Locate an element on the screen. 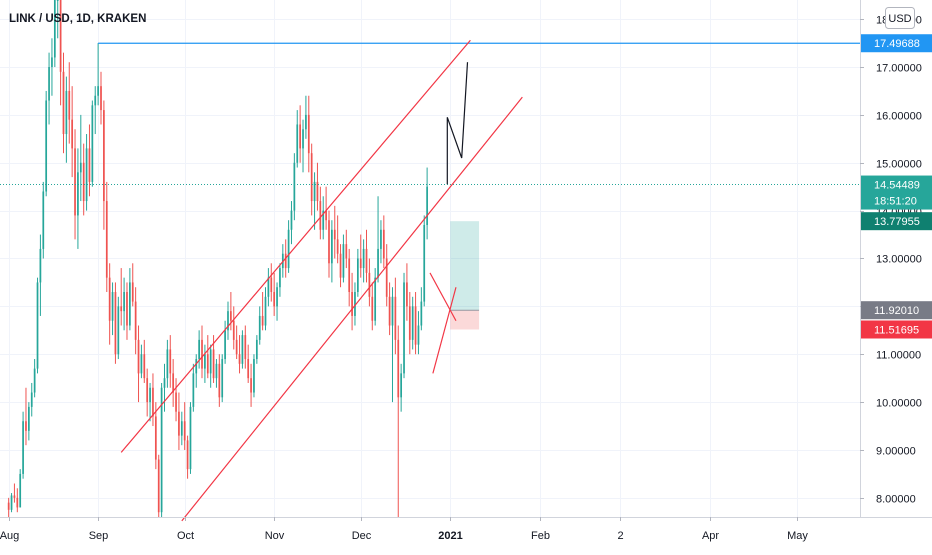 The width and height of the screenshot is (932, 555). projection-path is located at coordinates (457, 123).